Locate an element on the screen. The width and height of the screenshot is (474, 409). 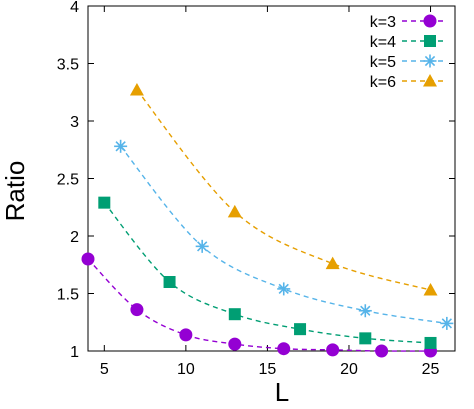
y-tick-label: 3 is located at coordinates (74, 122).